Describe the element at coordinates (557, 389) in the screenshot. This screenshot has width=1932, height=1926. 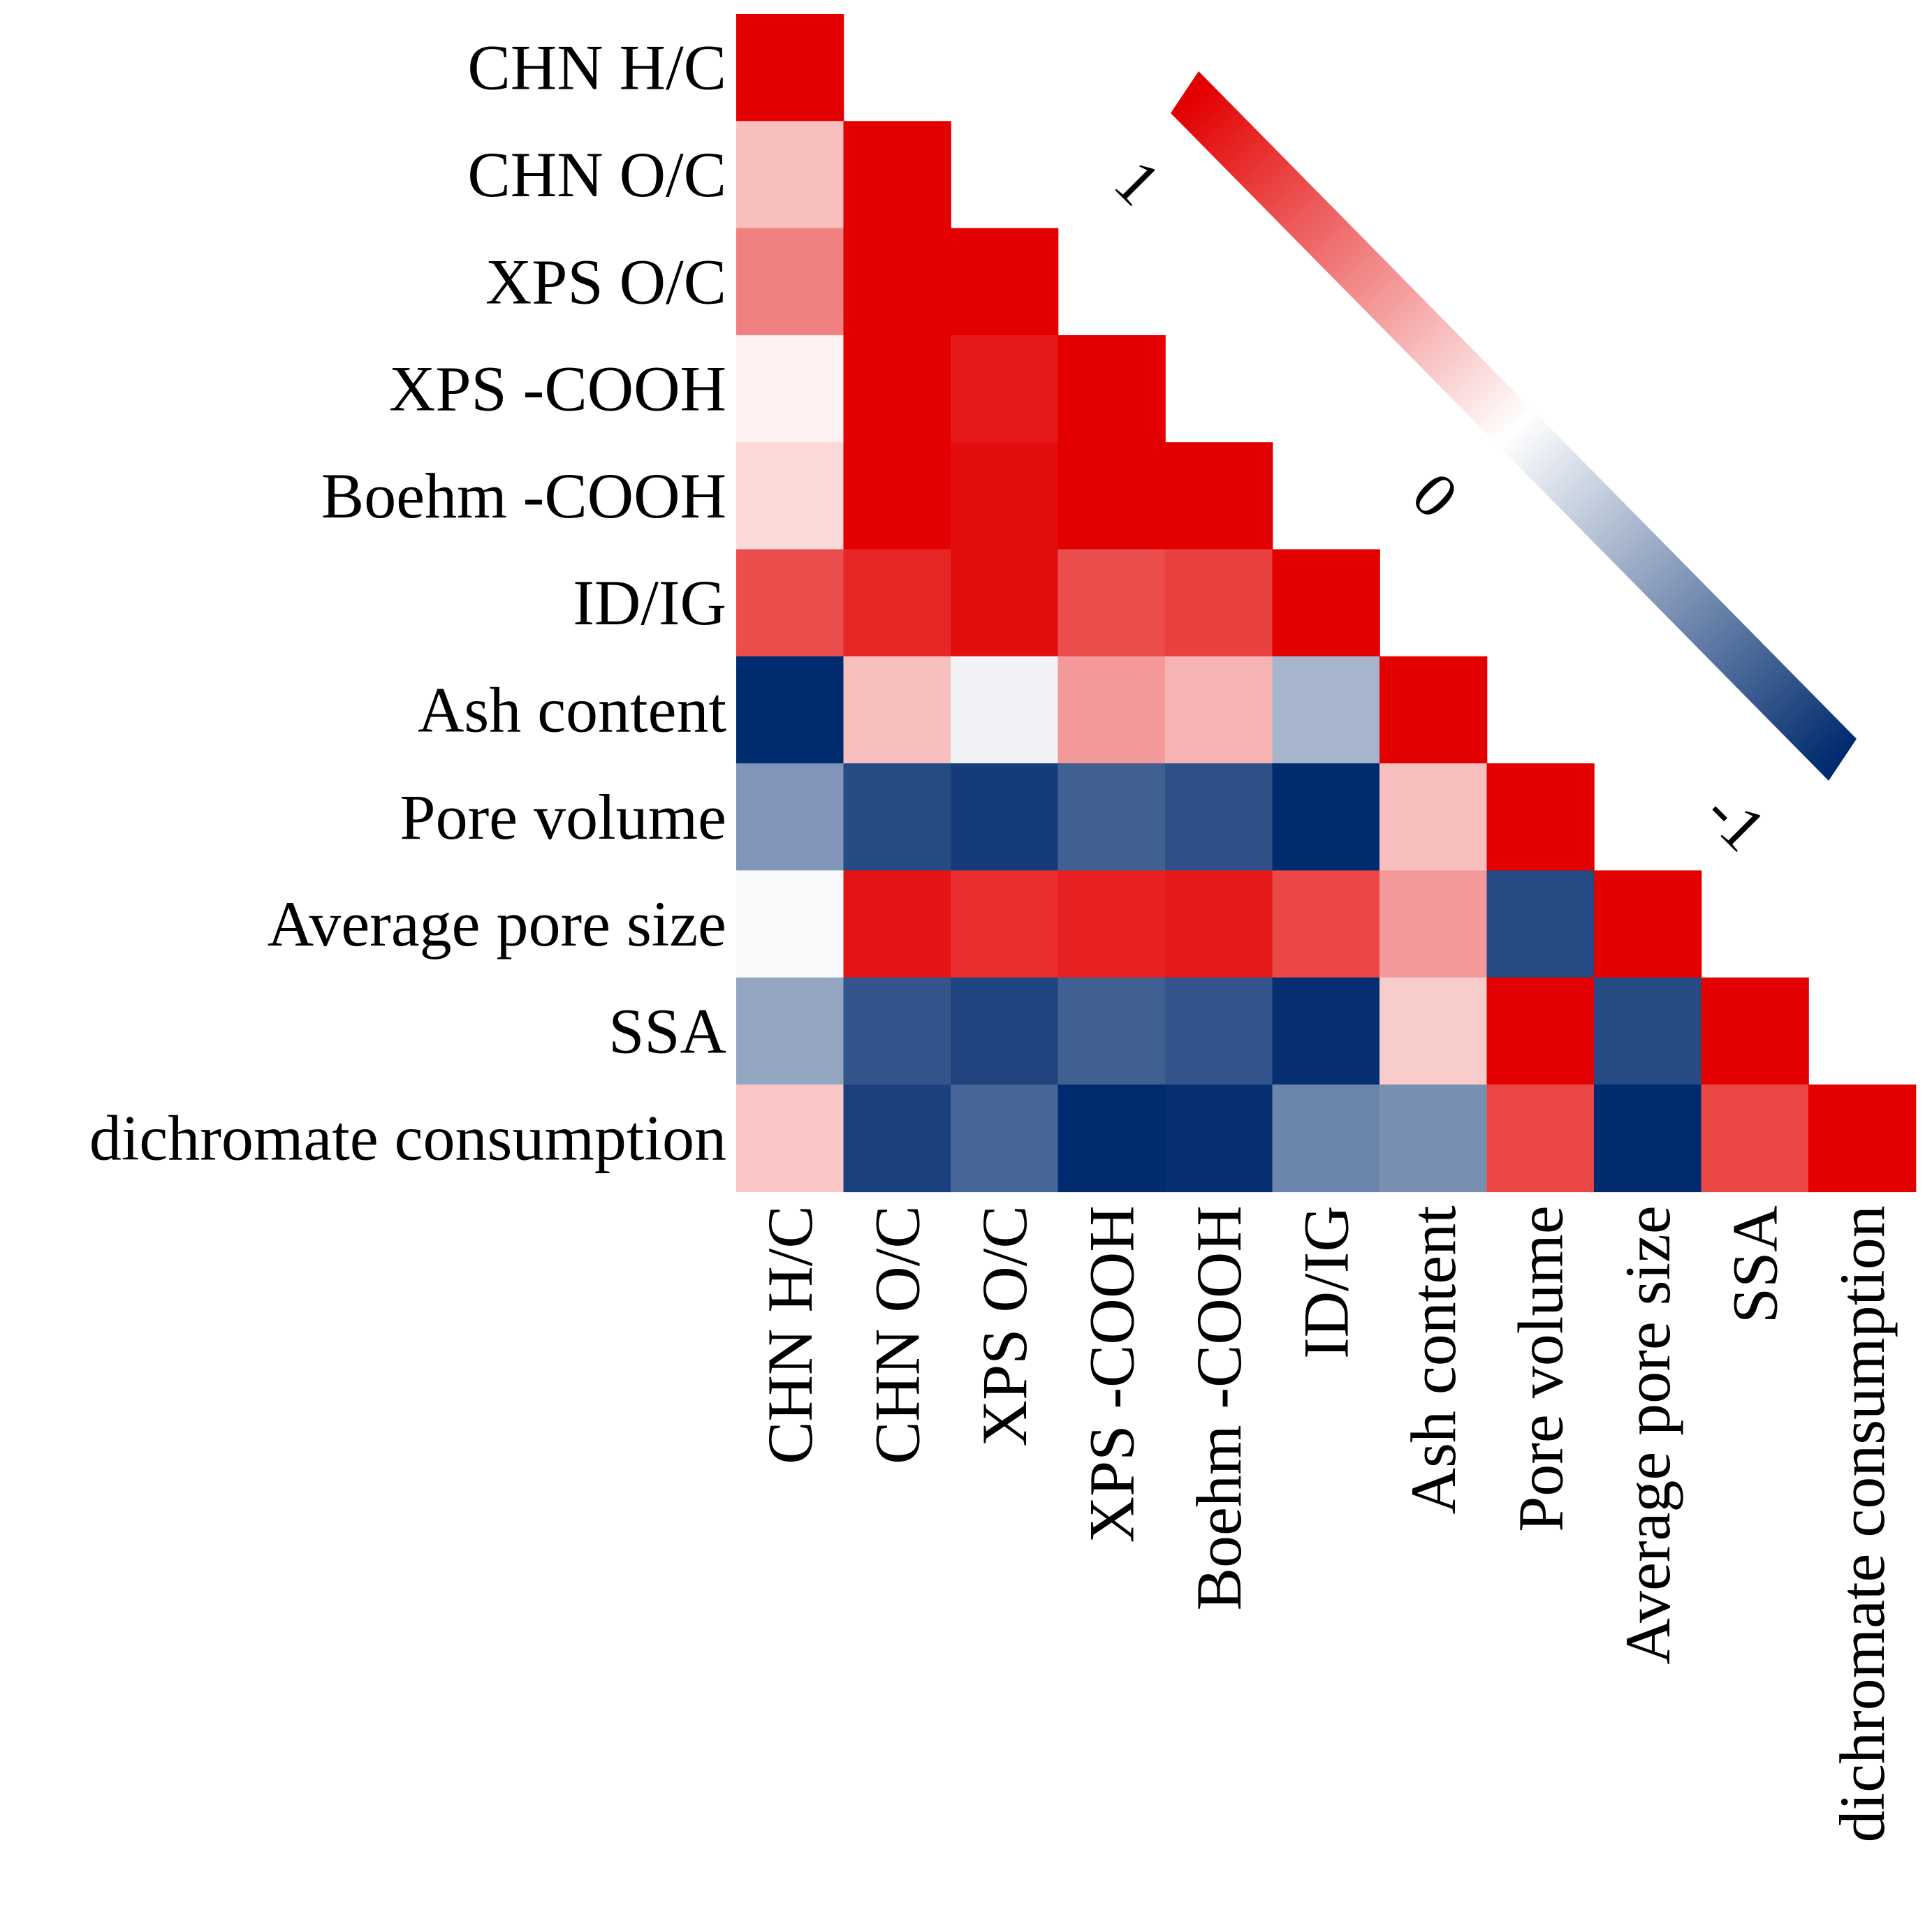
I see `row-label: XPS -COOH` at that location.